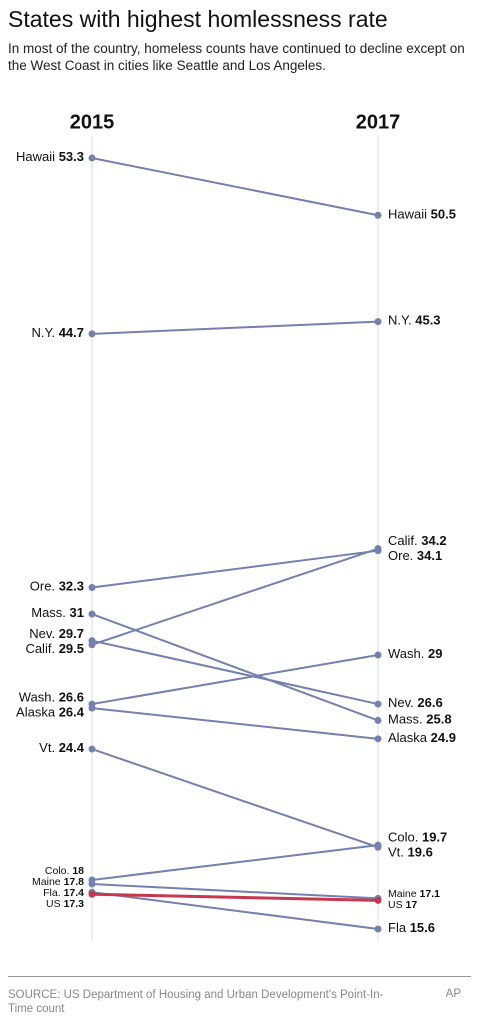  I want to click on state-name: Fla, so click(397, 927).